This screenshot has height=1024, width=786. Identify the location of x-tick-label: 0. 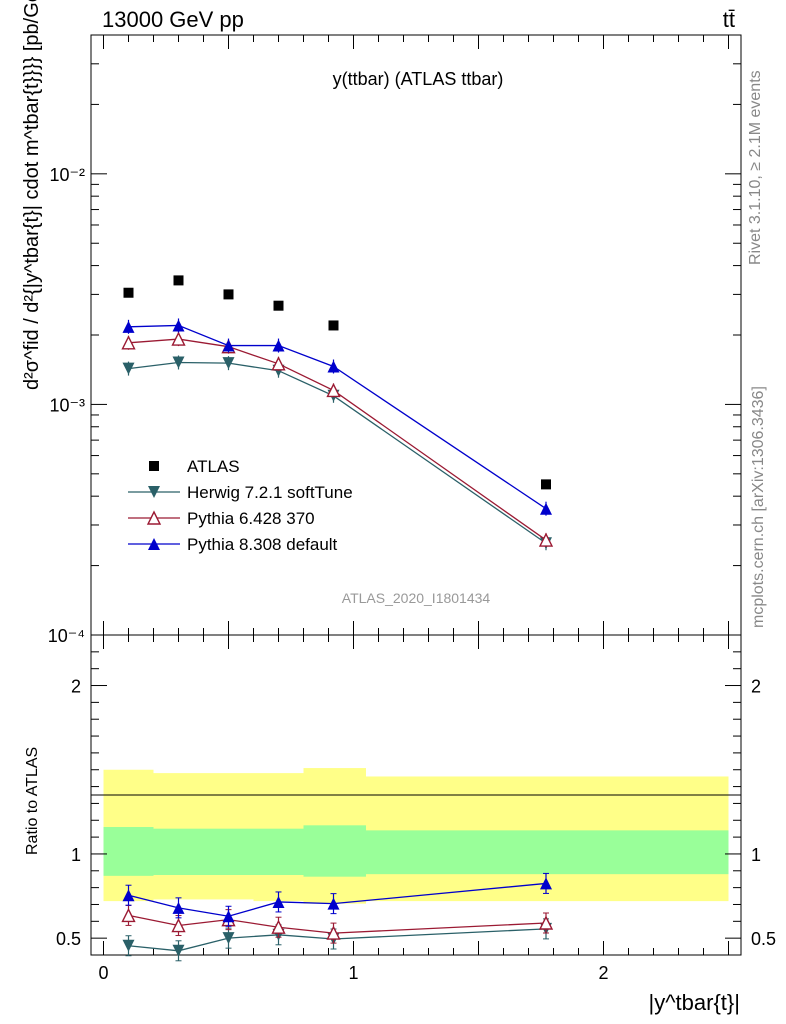
(103, 973).